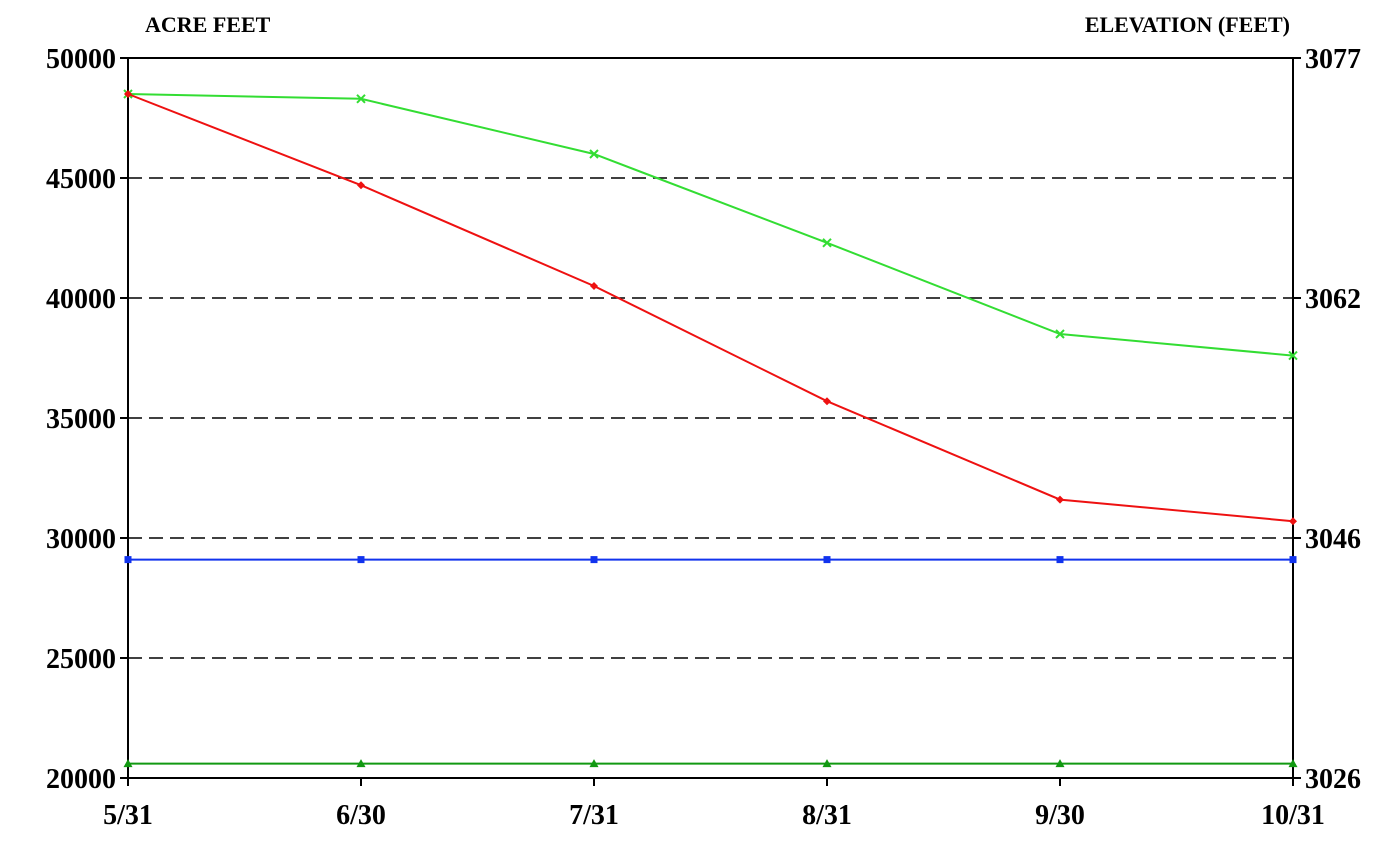  Describe the element at coordinates (81, 539) in the screenshot. I see `y-tick-label: 30000` at that location.